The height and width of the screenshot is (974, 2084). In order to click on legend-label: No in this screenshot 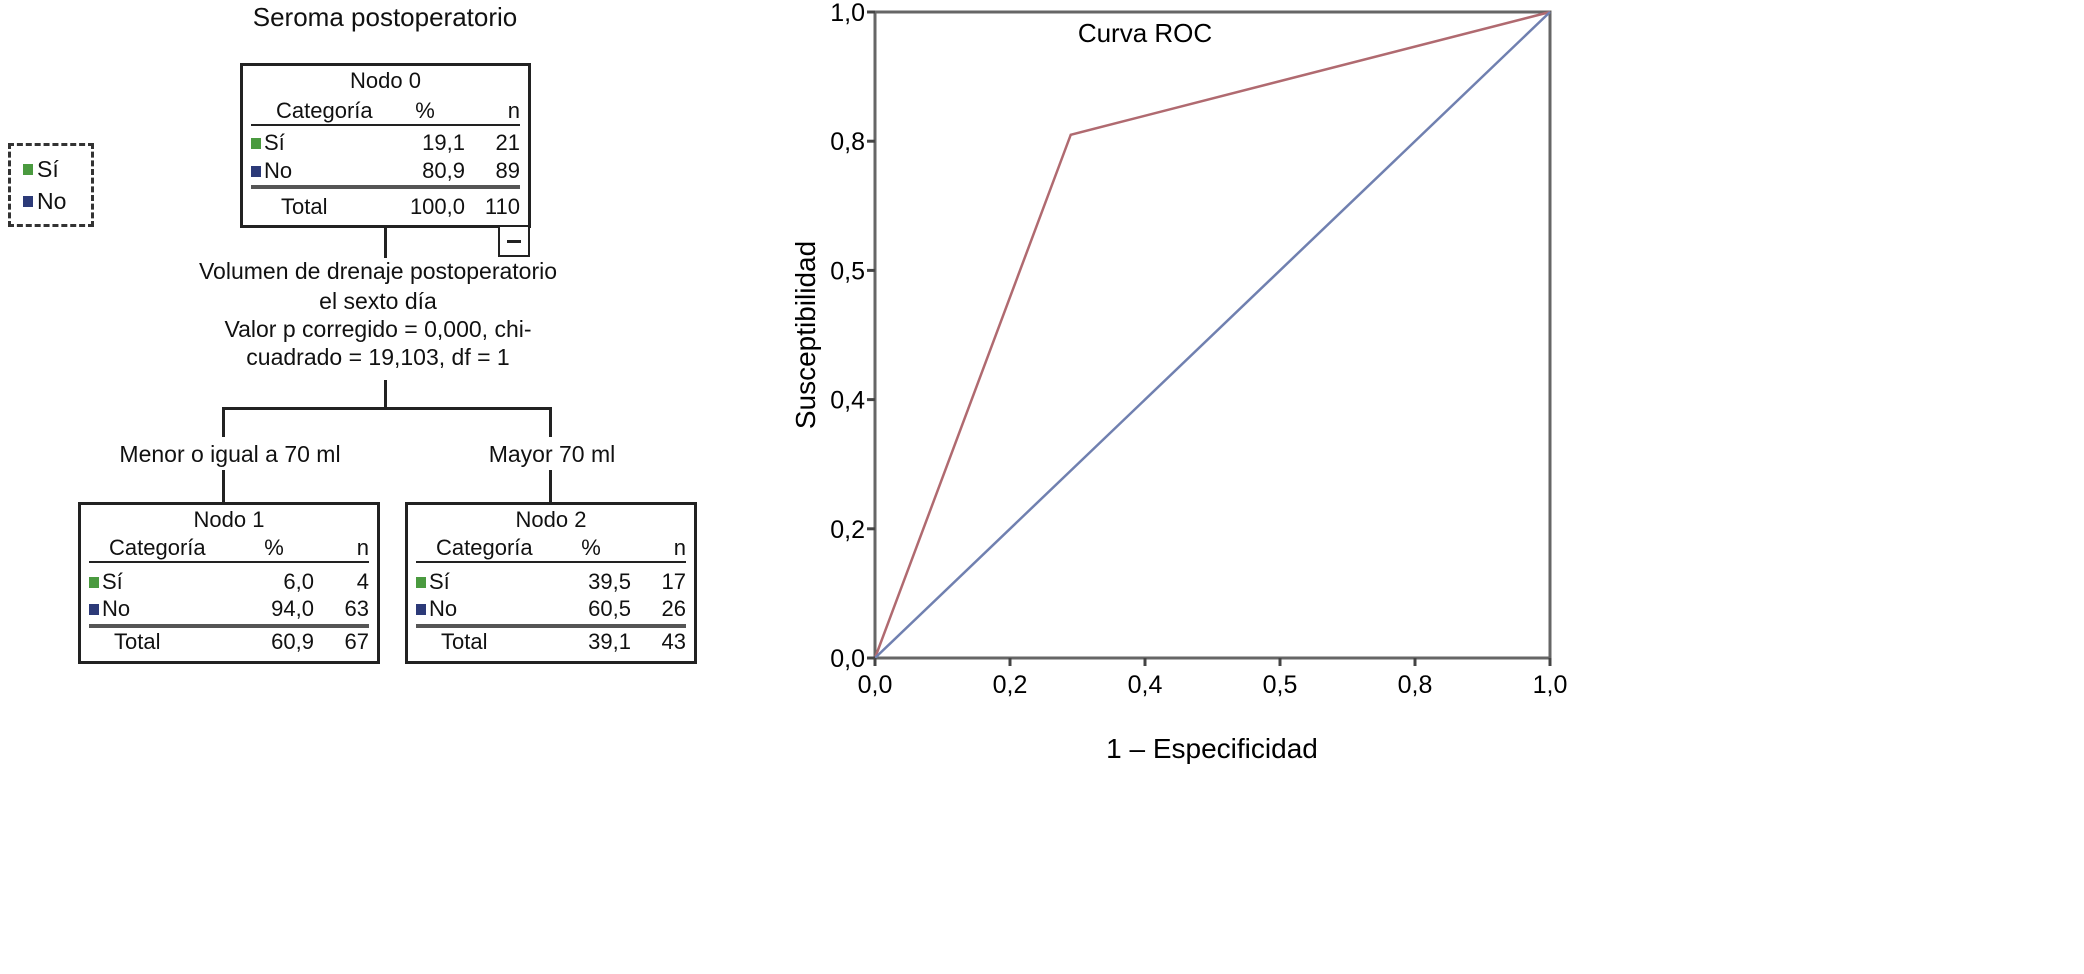, I will do `click(52, 201)`.